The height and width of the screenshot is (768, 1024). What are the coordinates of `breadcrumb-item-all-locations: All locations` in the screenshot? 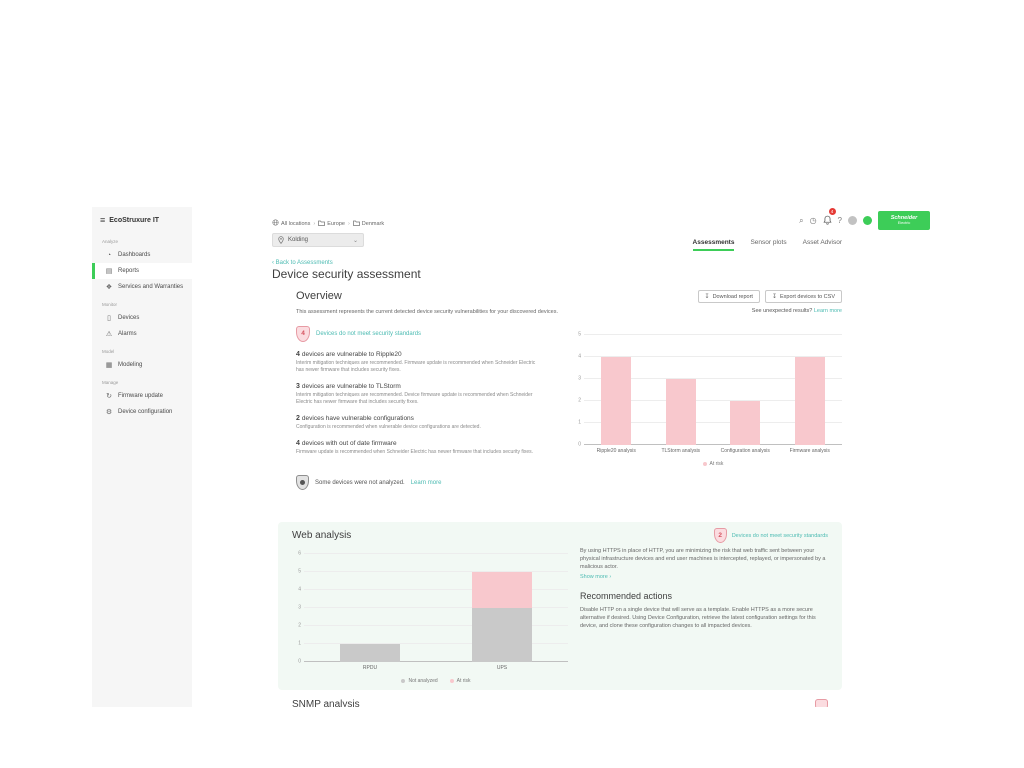 It's located at (291, 223).